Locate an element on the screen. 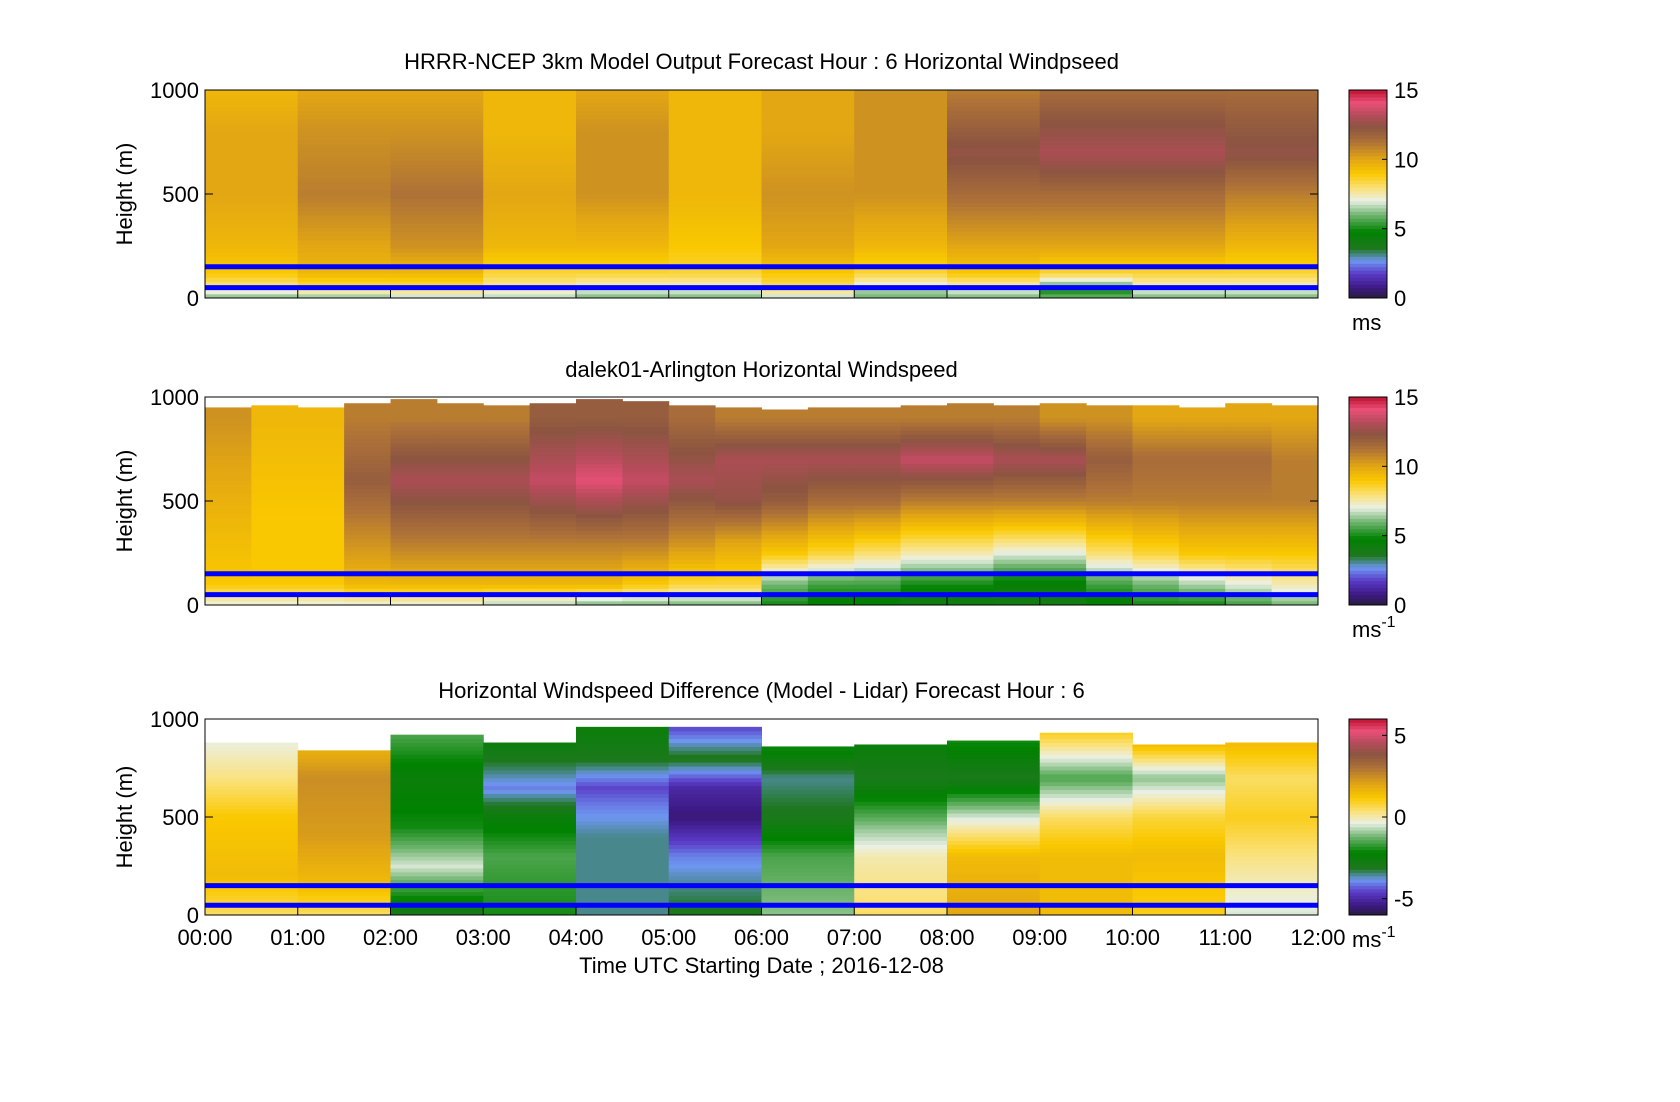 This screenshot has width=1680, height=1102. heatmap-column is located at coordinates (1017, 505).